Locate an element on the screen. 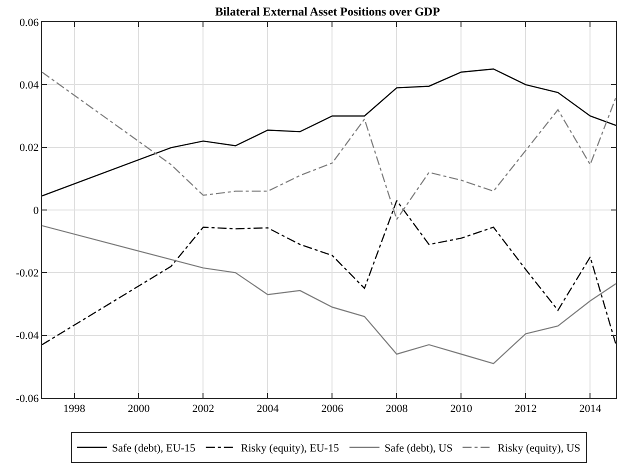 The width and height of the screenshot is (618, 465). x-tick-label: 2014 is located at coordinates (590, 409).